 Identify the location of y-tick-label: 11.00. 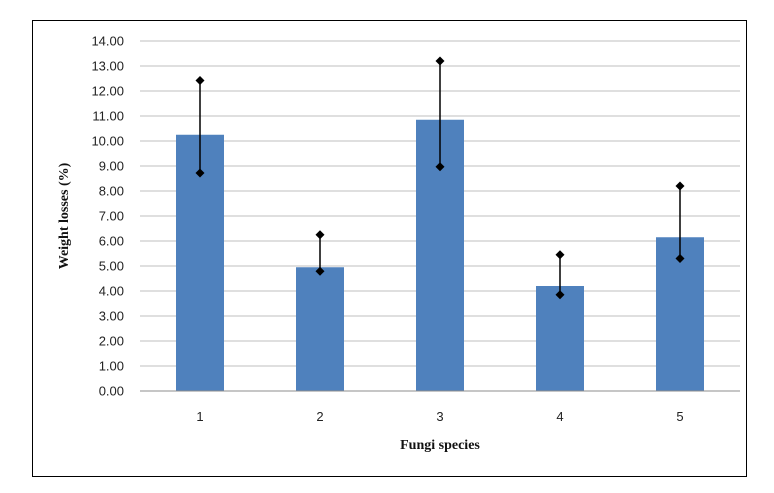
(108, 116).